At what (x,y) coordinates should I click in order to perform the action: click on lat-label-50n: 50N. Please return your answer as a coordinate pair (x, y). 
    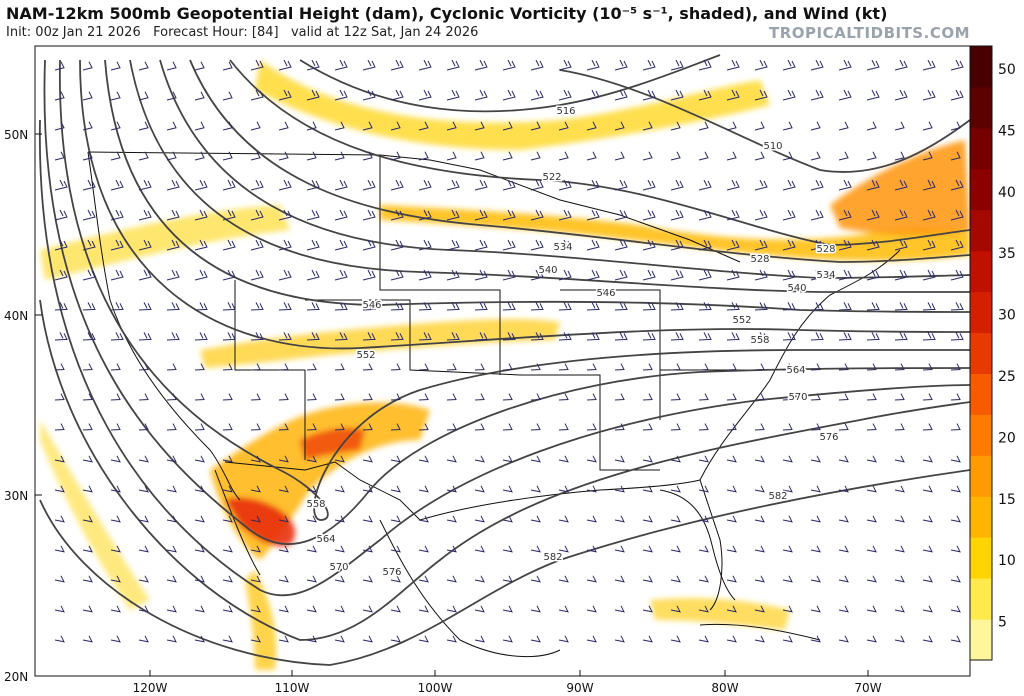
    Looking at the image, I should click on (16, 135).